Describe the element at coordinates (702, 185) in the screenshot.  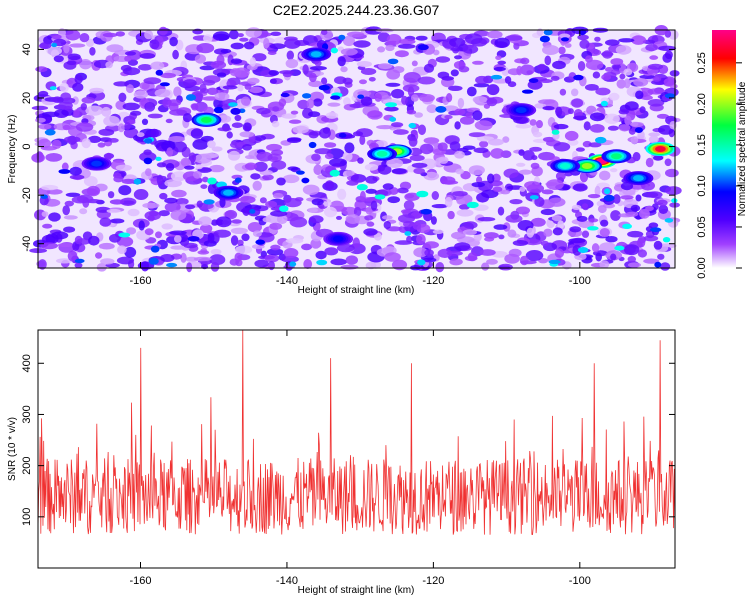
I see `colorbar-tick-label: 0.10` at that location.